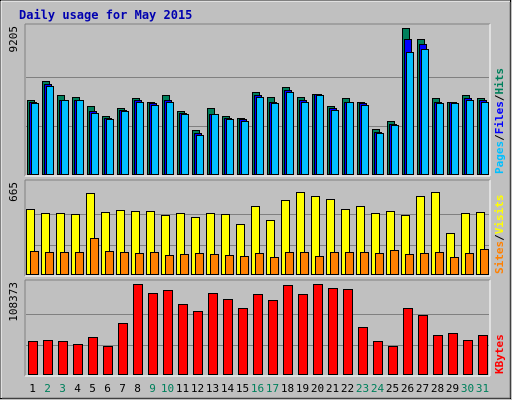 This screenshot has width=512, height=400. What do you see at coordinates (422, 388) in the screenshot?
I see `x-tick-label: 27` at bounding box center [422, 388].